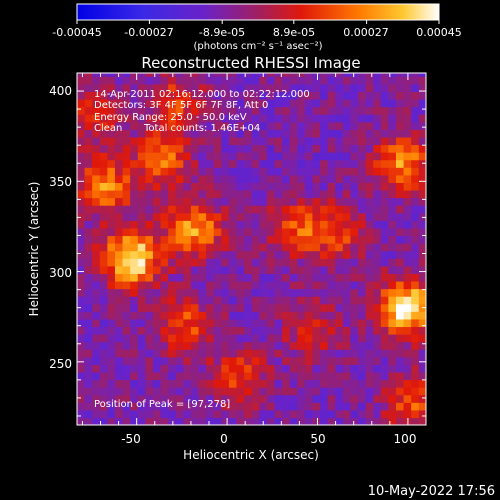 Image resolution: width=500 pixels, height=500 pixels. What do you see at coordinates (202, 94) in the screenshot?
I see `annotation-time-range: 14-Apr-2011 02:16:12.000 to 02:22:12.000` at bounding box center [202, 94].